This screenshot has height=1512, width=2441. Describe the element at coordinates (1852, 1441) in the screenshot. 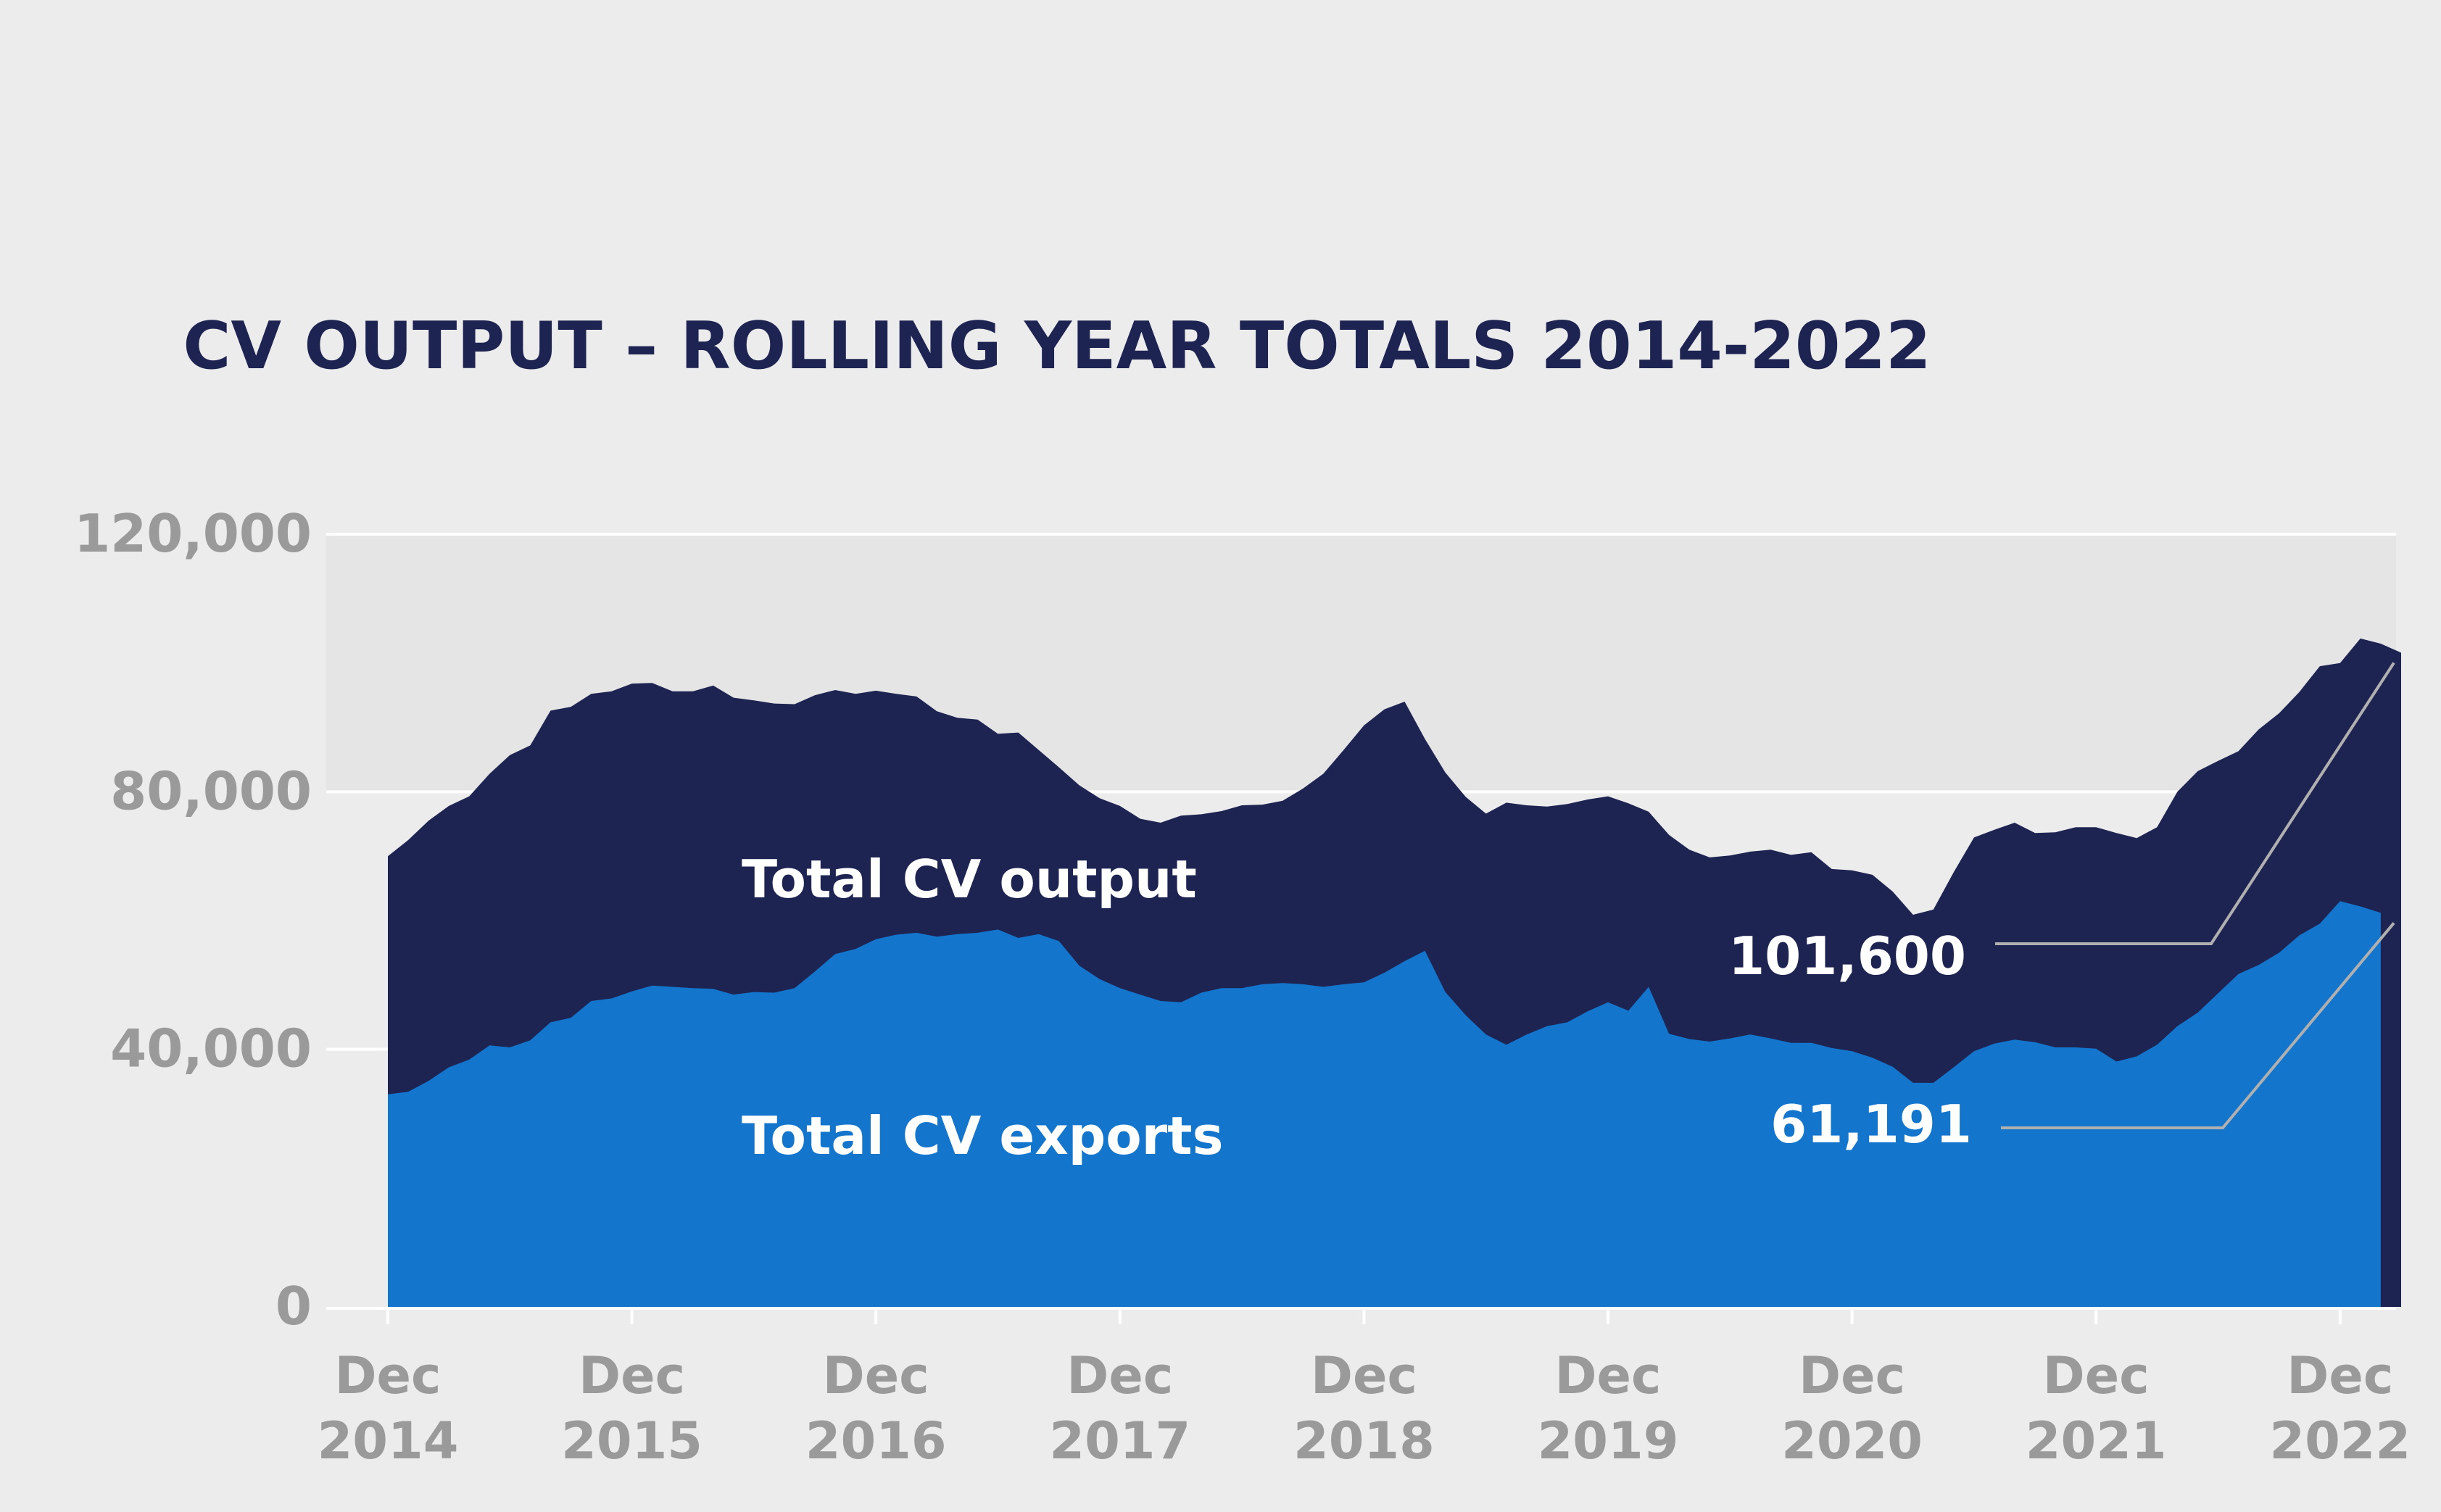

I see `x-tick-label-year: 2020` at that location.